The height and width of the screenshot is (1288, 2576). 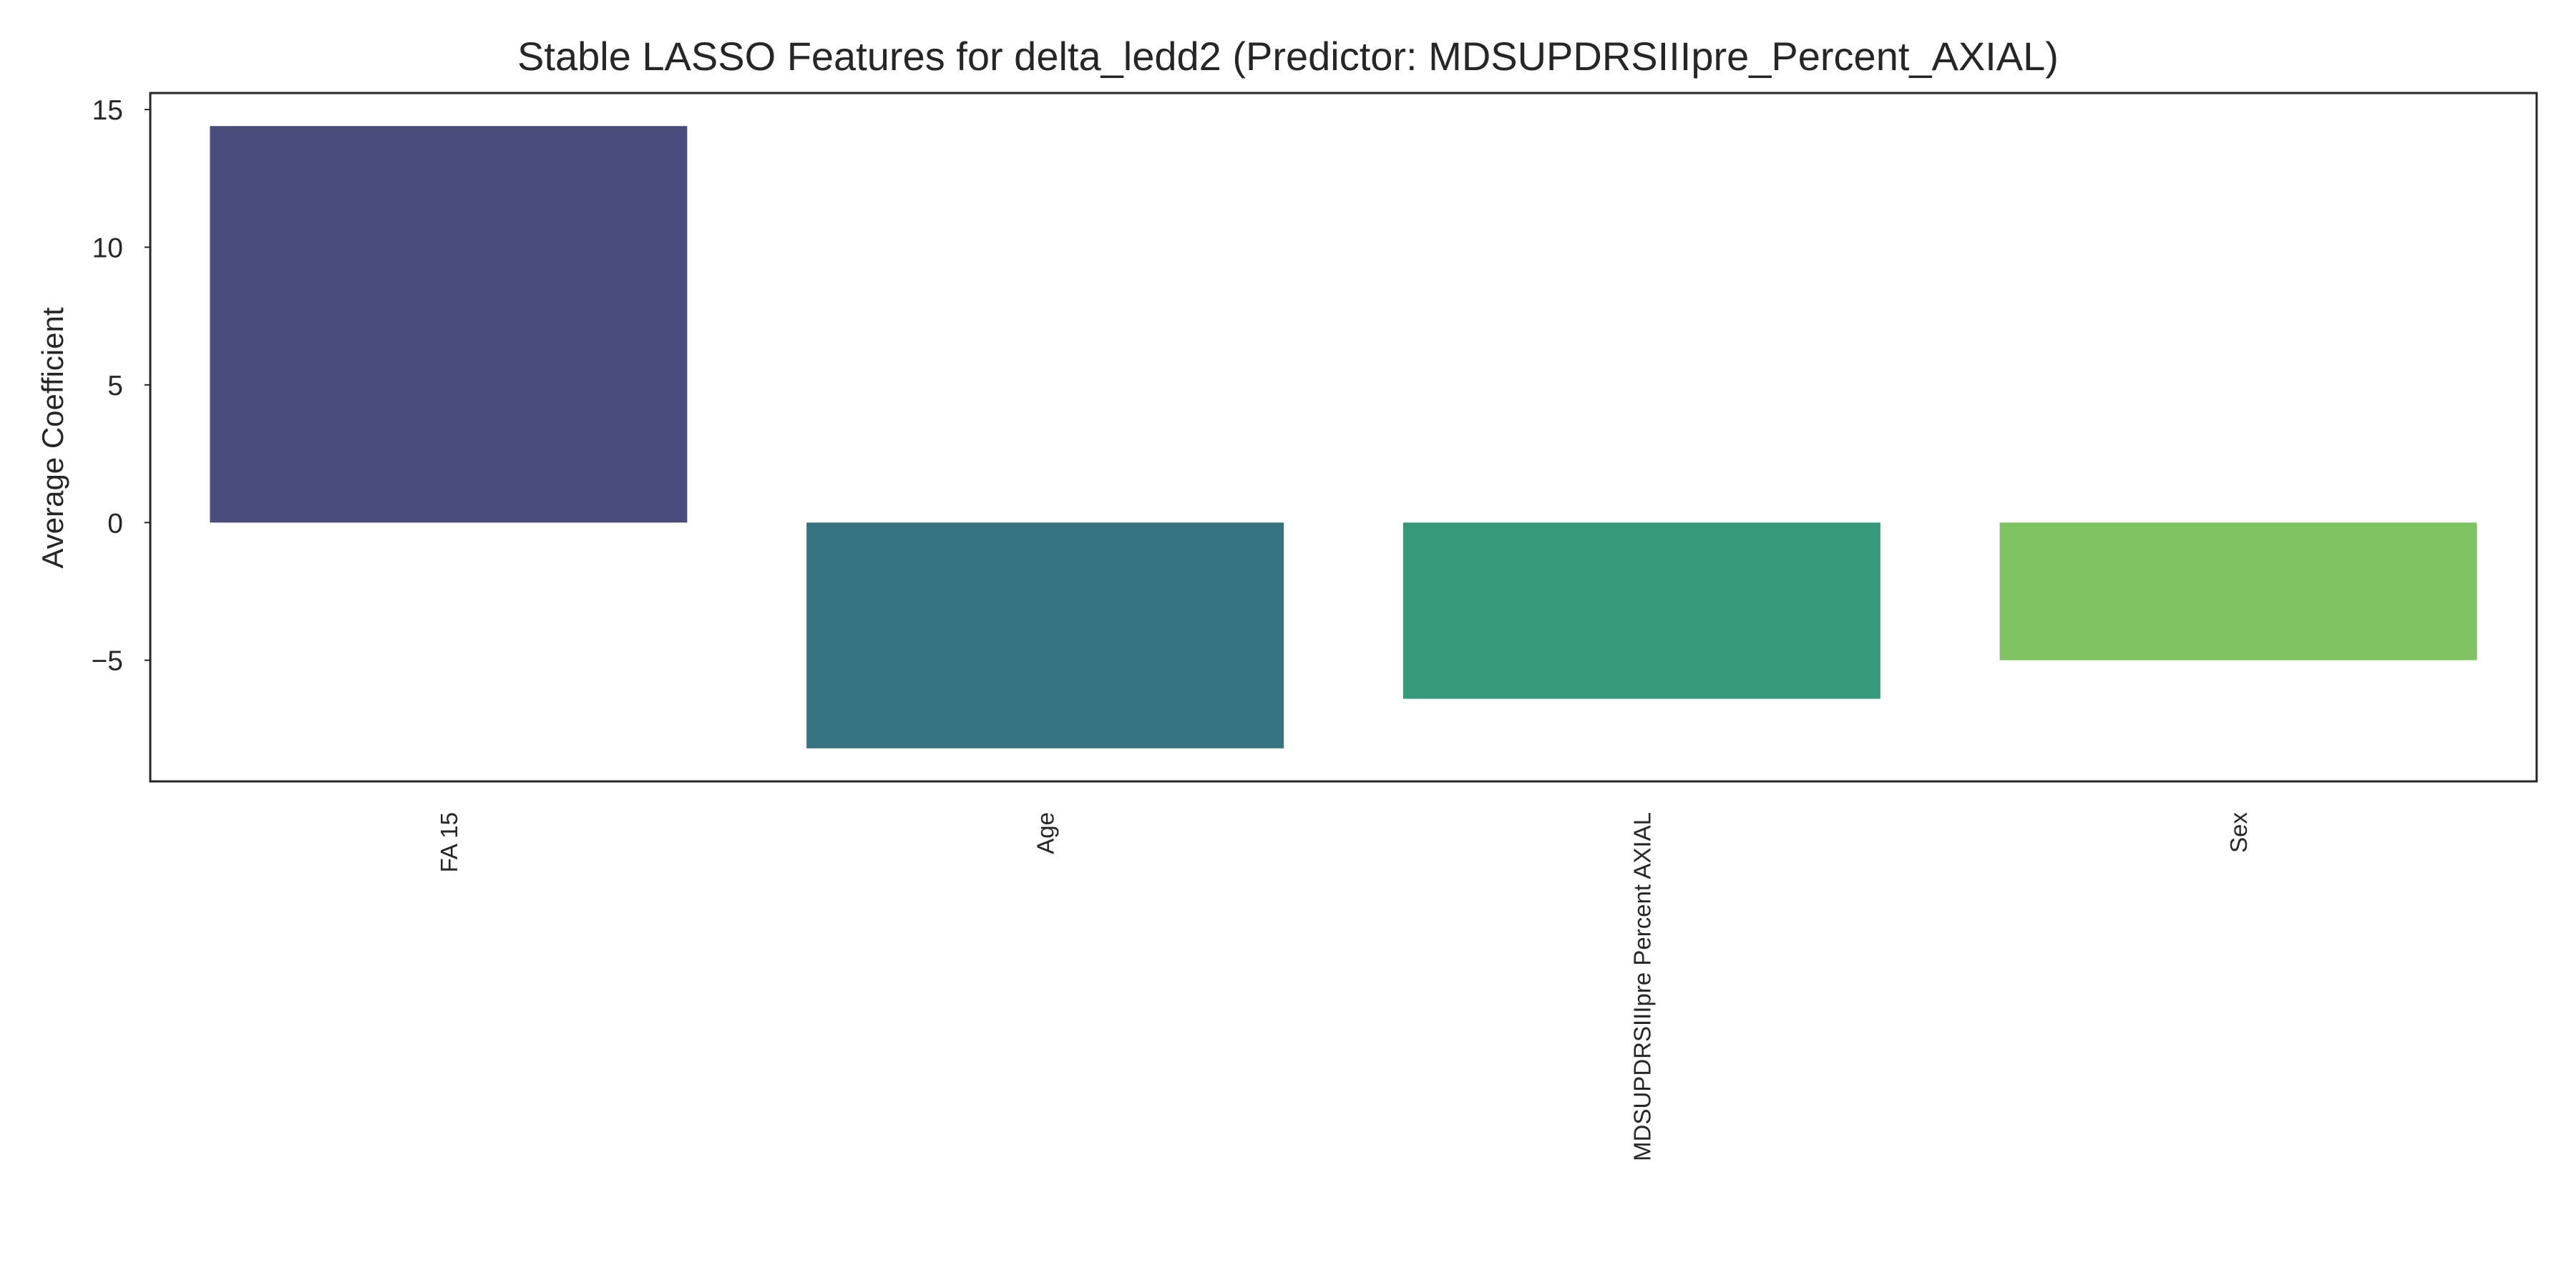 What do you see at coordinates (115, 523) in the screenshot?
I see `y-tick-label: 0` at bounding box center [115, 523].